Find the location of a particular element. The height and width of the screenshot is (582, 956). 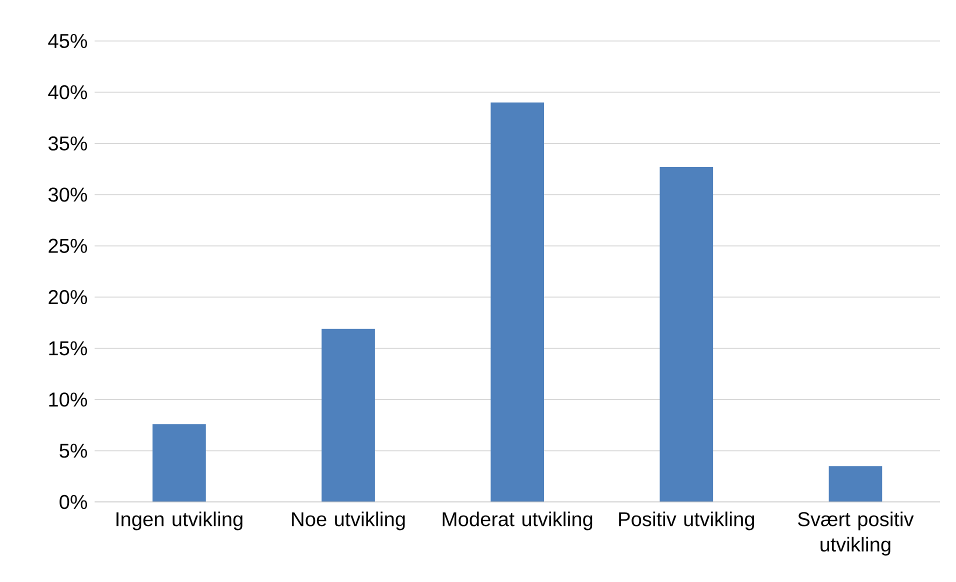

y-tick-label: 15% is located at coordinates (68, 348).